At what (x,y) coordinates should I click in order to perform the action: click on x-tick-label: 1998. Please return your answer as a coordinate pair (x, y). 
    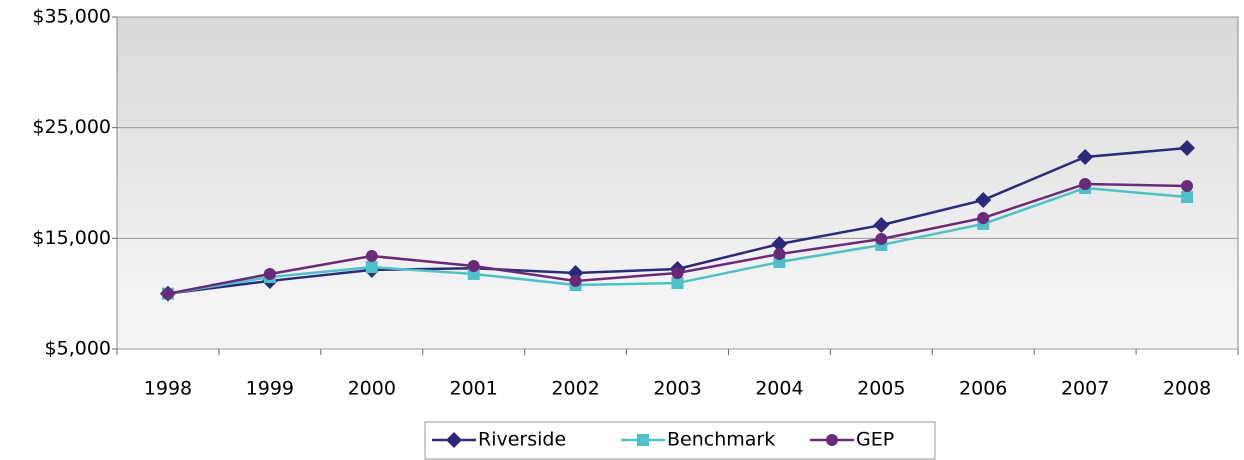
    Looking at the image, I should click on (168, 389).